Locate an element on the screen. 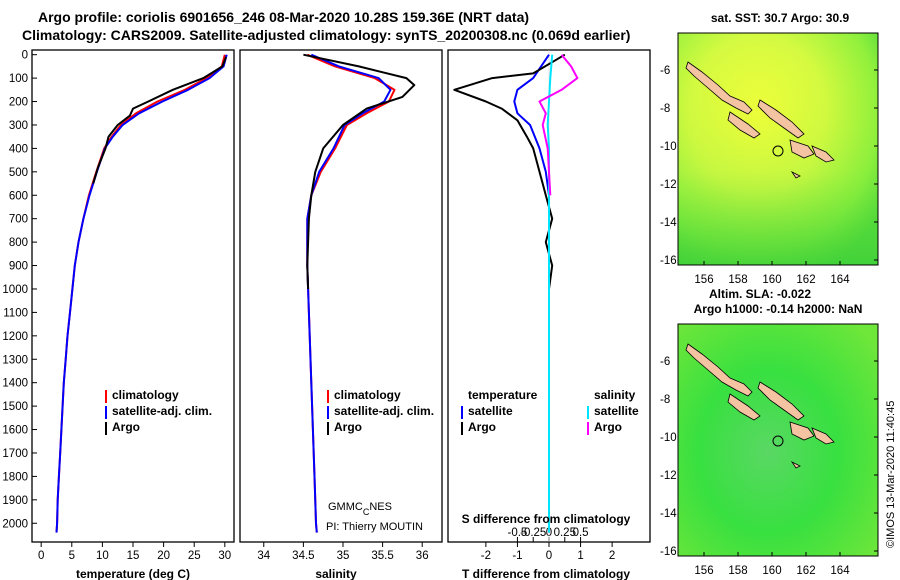 The image size is (900, 580). y-tick-label: 1000 is located at coordinates (15, 290).